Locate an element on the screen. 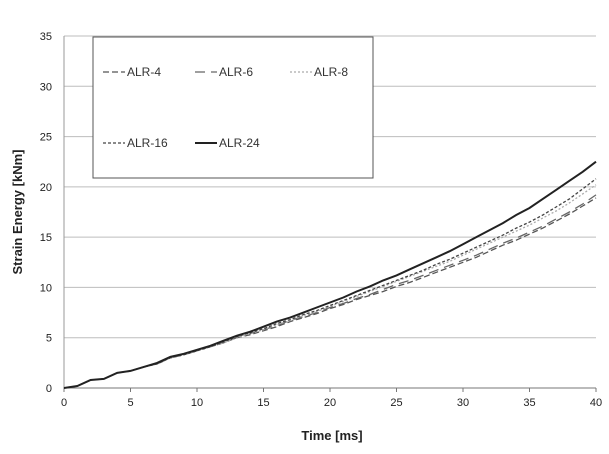  legend-label-alr-16: ALR-16 is located at coordinates (147, 143).